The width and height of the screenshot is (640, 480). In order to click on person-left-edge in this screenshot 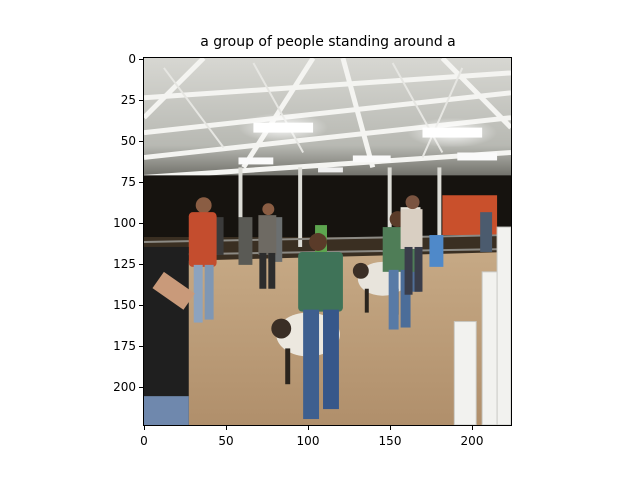, I will do `click(169, 335)`.